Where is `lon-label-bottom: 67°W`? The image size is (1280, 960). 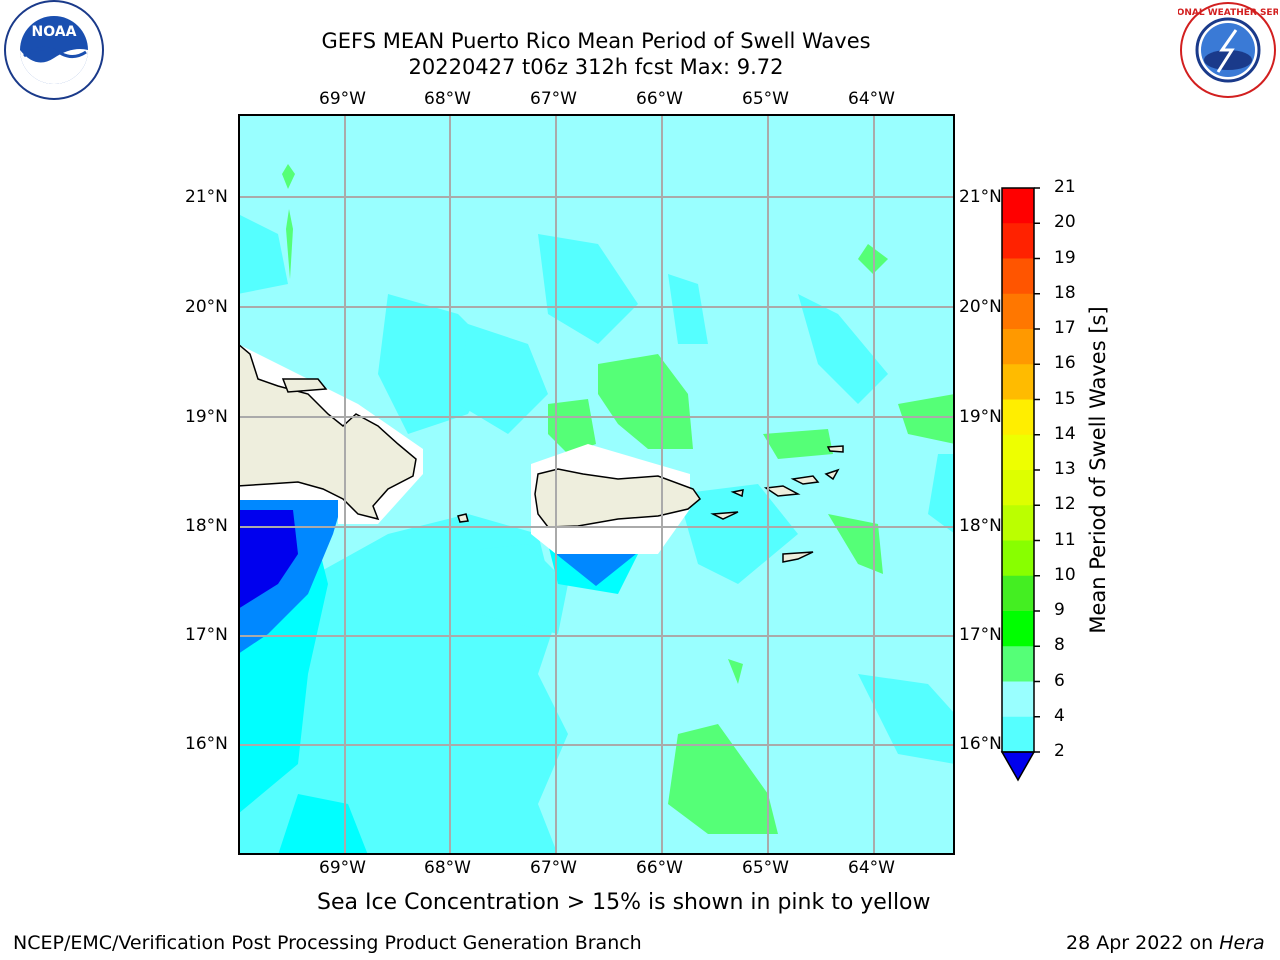 lon-label-bottom: 67°W is located at coordinates (553, 868).